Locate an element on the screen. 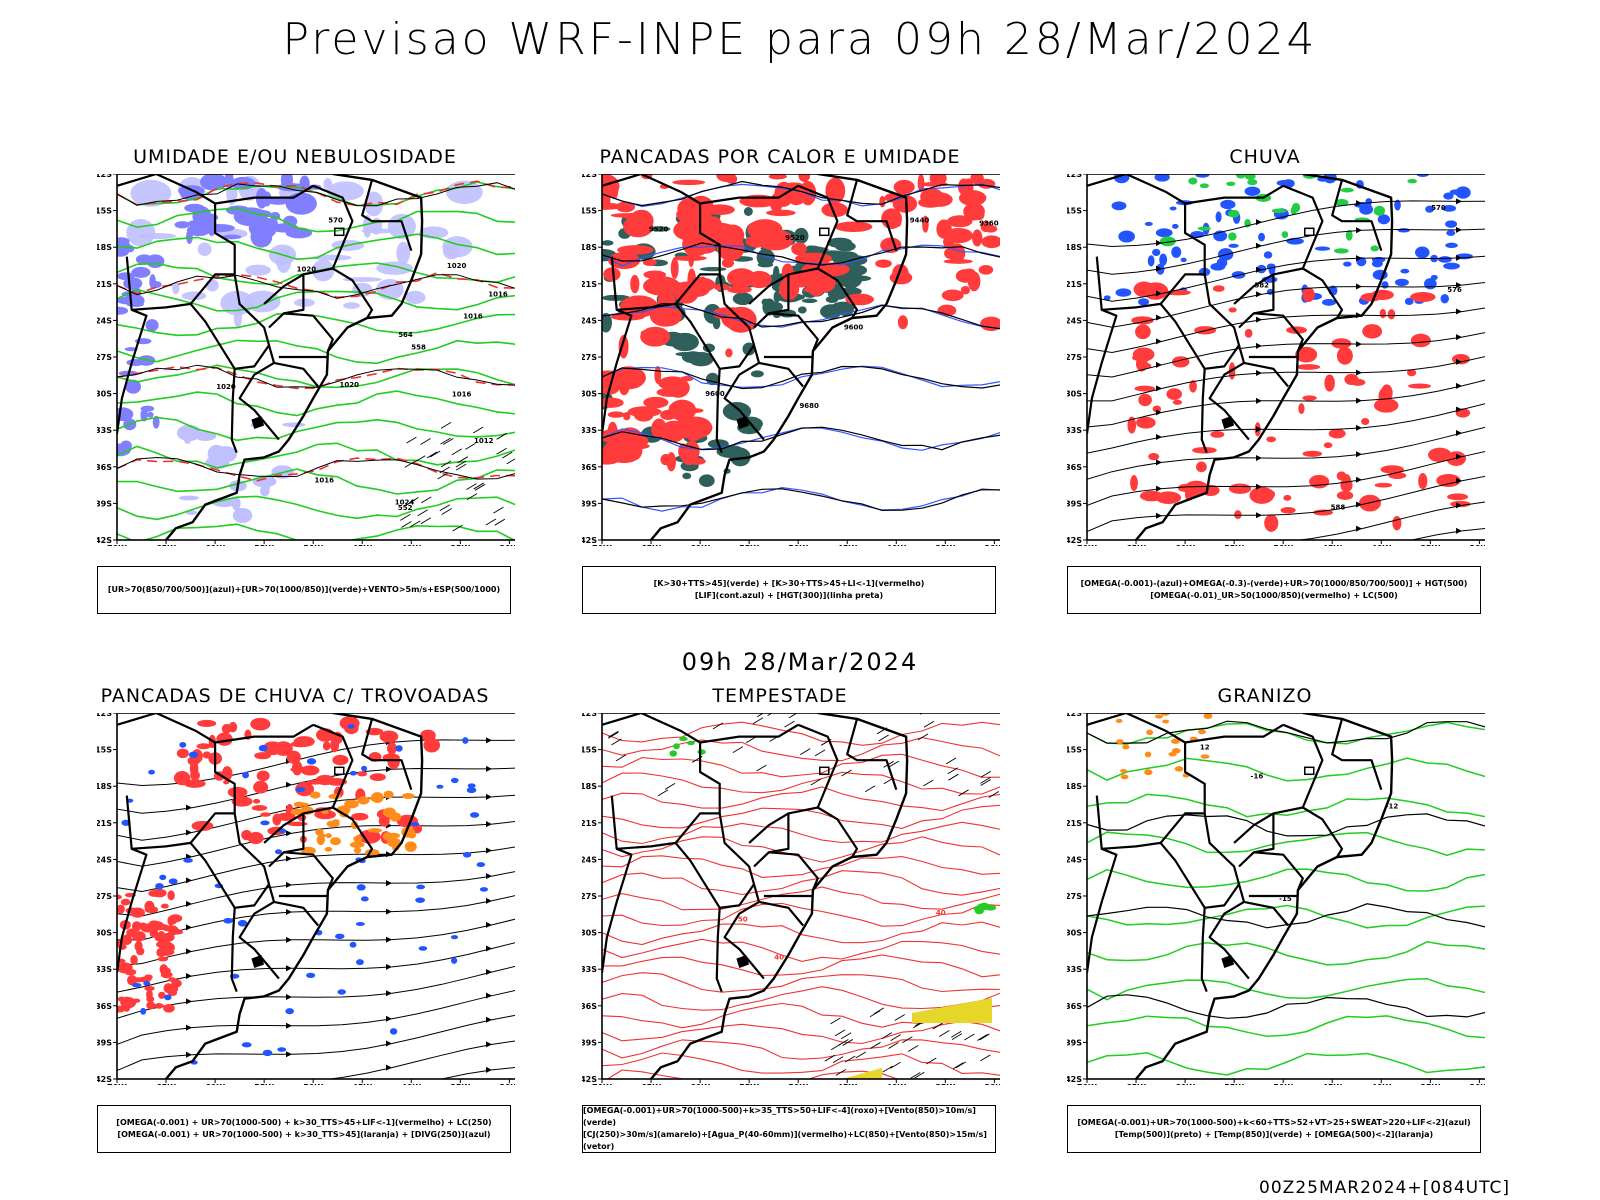 This screenshot has height=1200, width=1600. lon-label: 55W is located at coordinates (264, 545).